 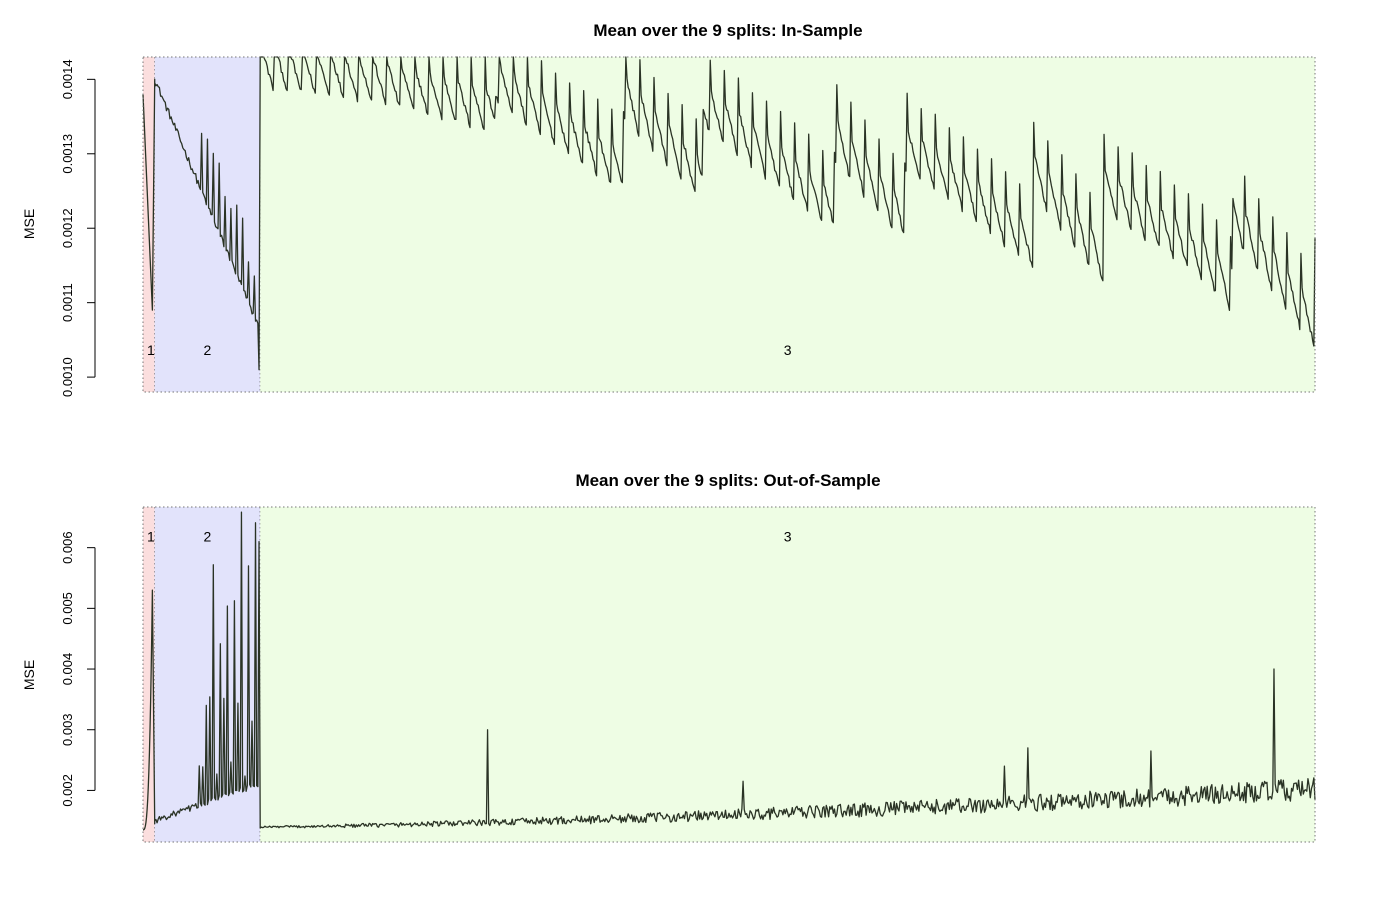 I want to click on in-sample-region-label-2: 2, so click(x=208, y=350).